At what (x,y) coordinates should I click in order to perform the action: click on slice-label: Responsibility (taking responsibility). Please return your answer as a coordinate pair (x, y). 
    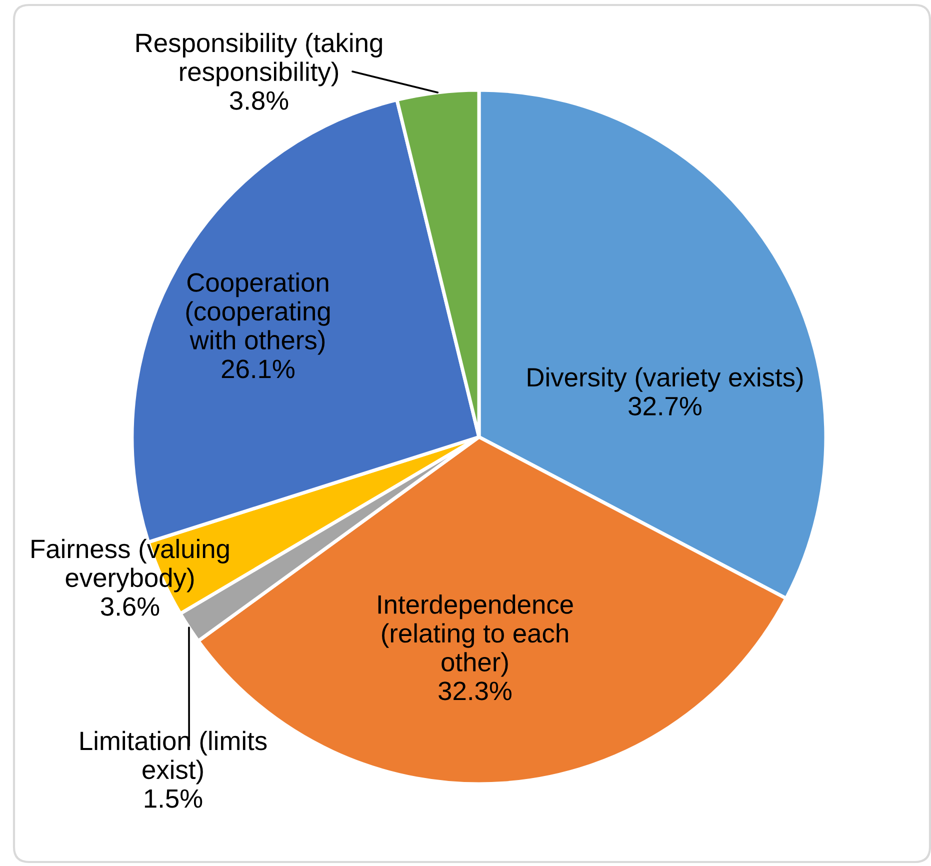
    Looking at the image, I should click on (259, 59).